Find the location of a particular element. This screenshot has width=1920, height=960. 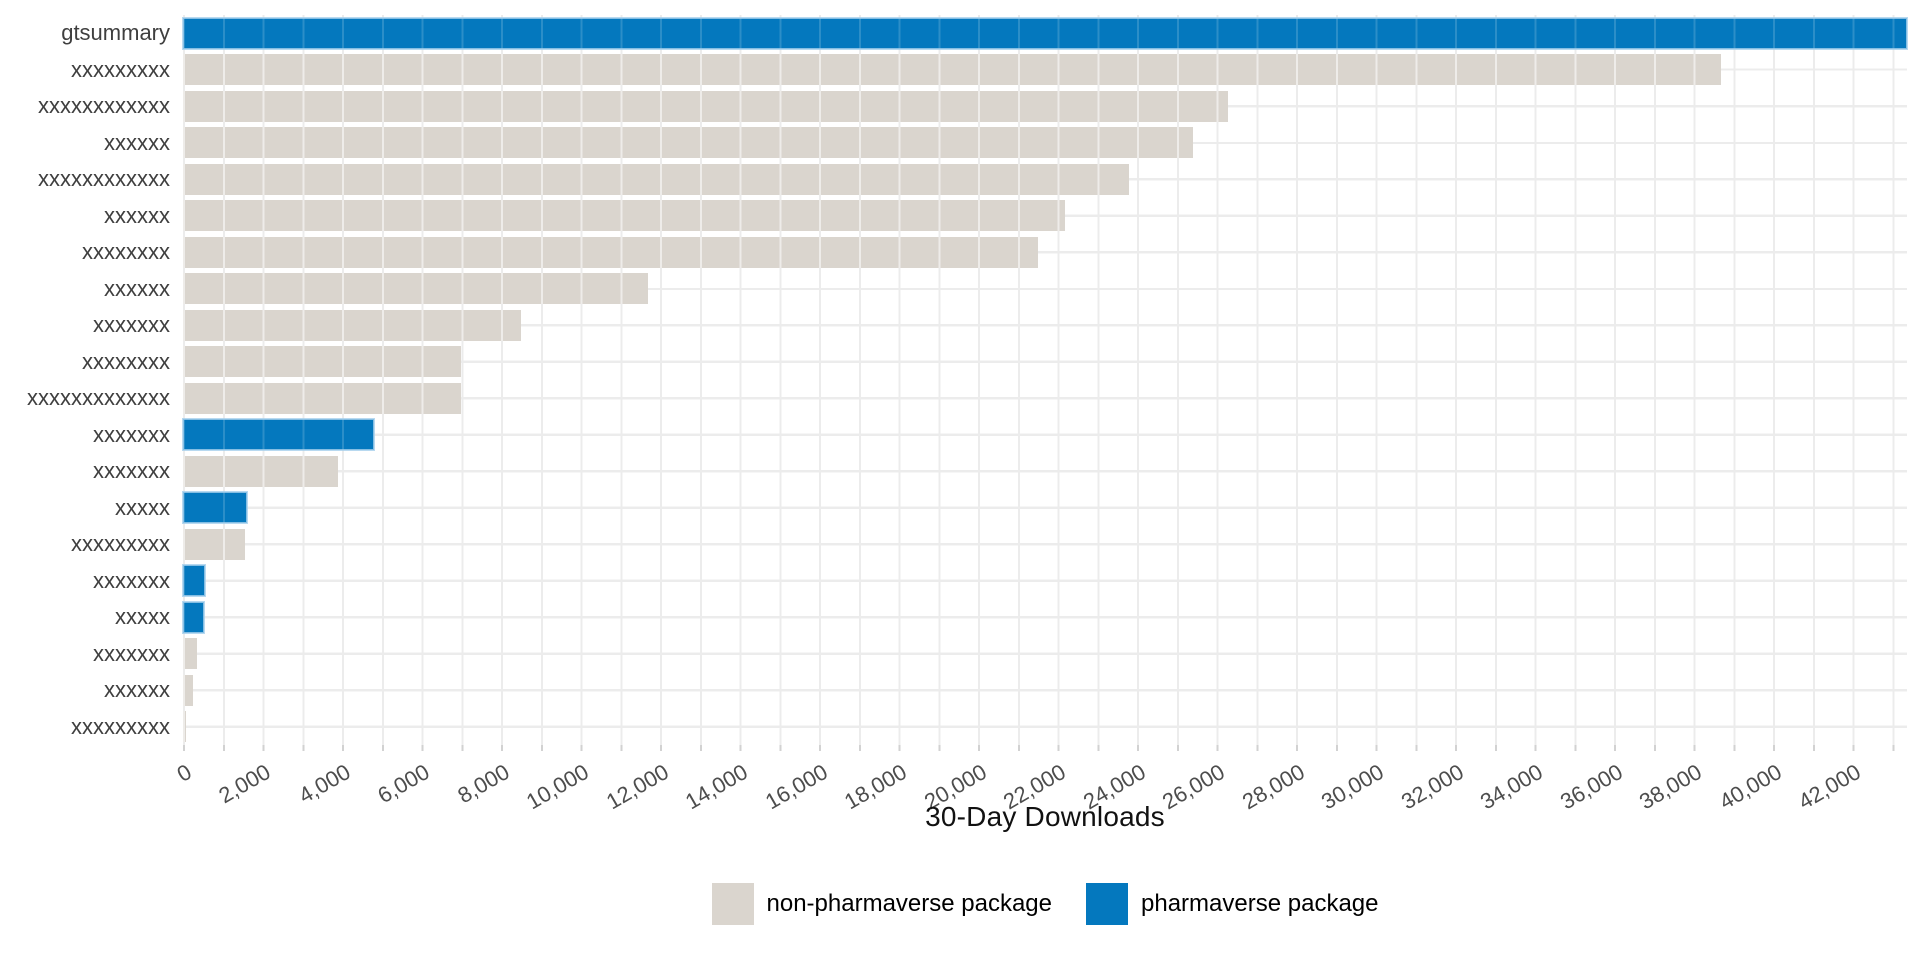

legend-label-non-pharmaverse: non-pharmaverse package is located at coordinates (909, 903).